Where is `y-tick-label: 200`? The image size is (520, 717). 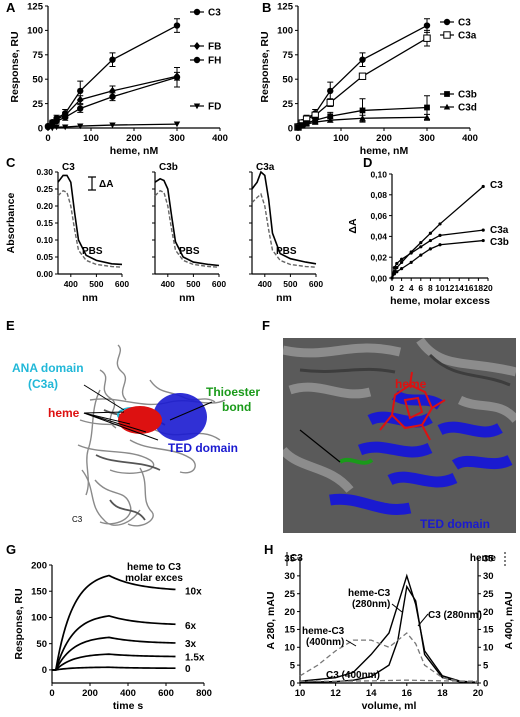 y-tick-label: 200 is located at coordinates (39, 565).